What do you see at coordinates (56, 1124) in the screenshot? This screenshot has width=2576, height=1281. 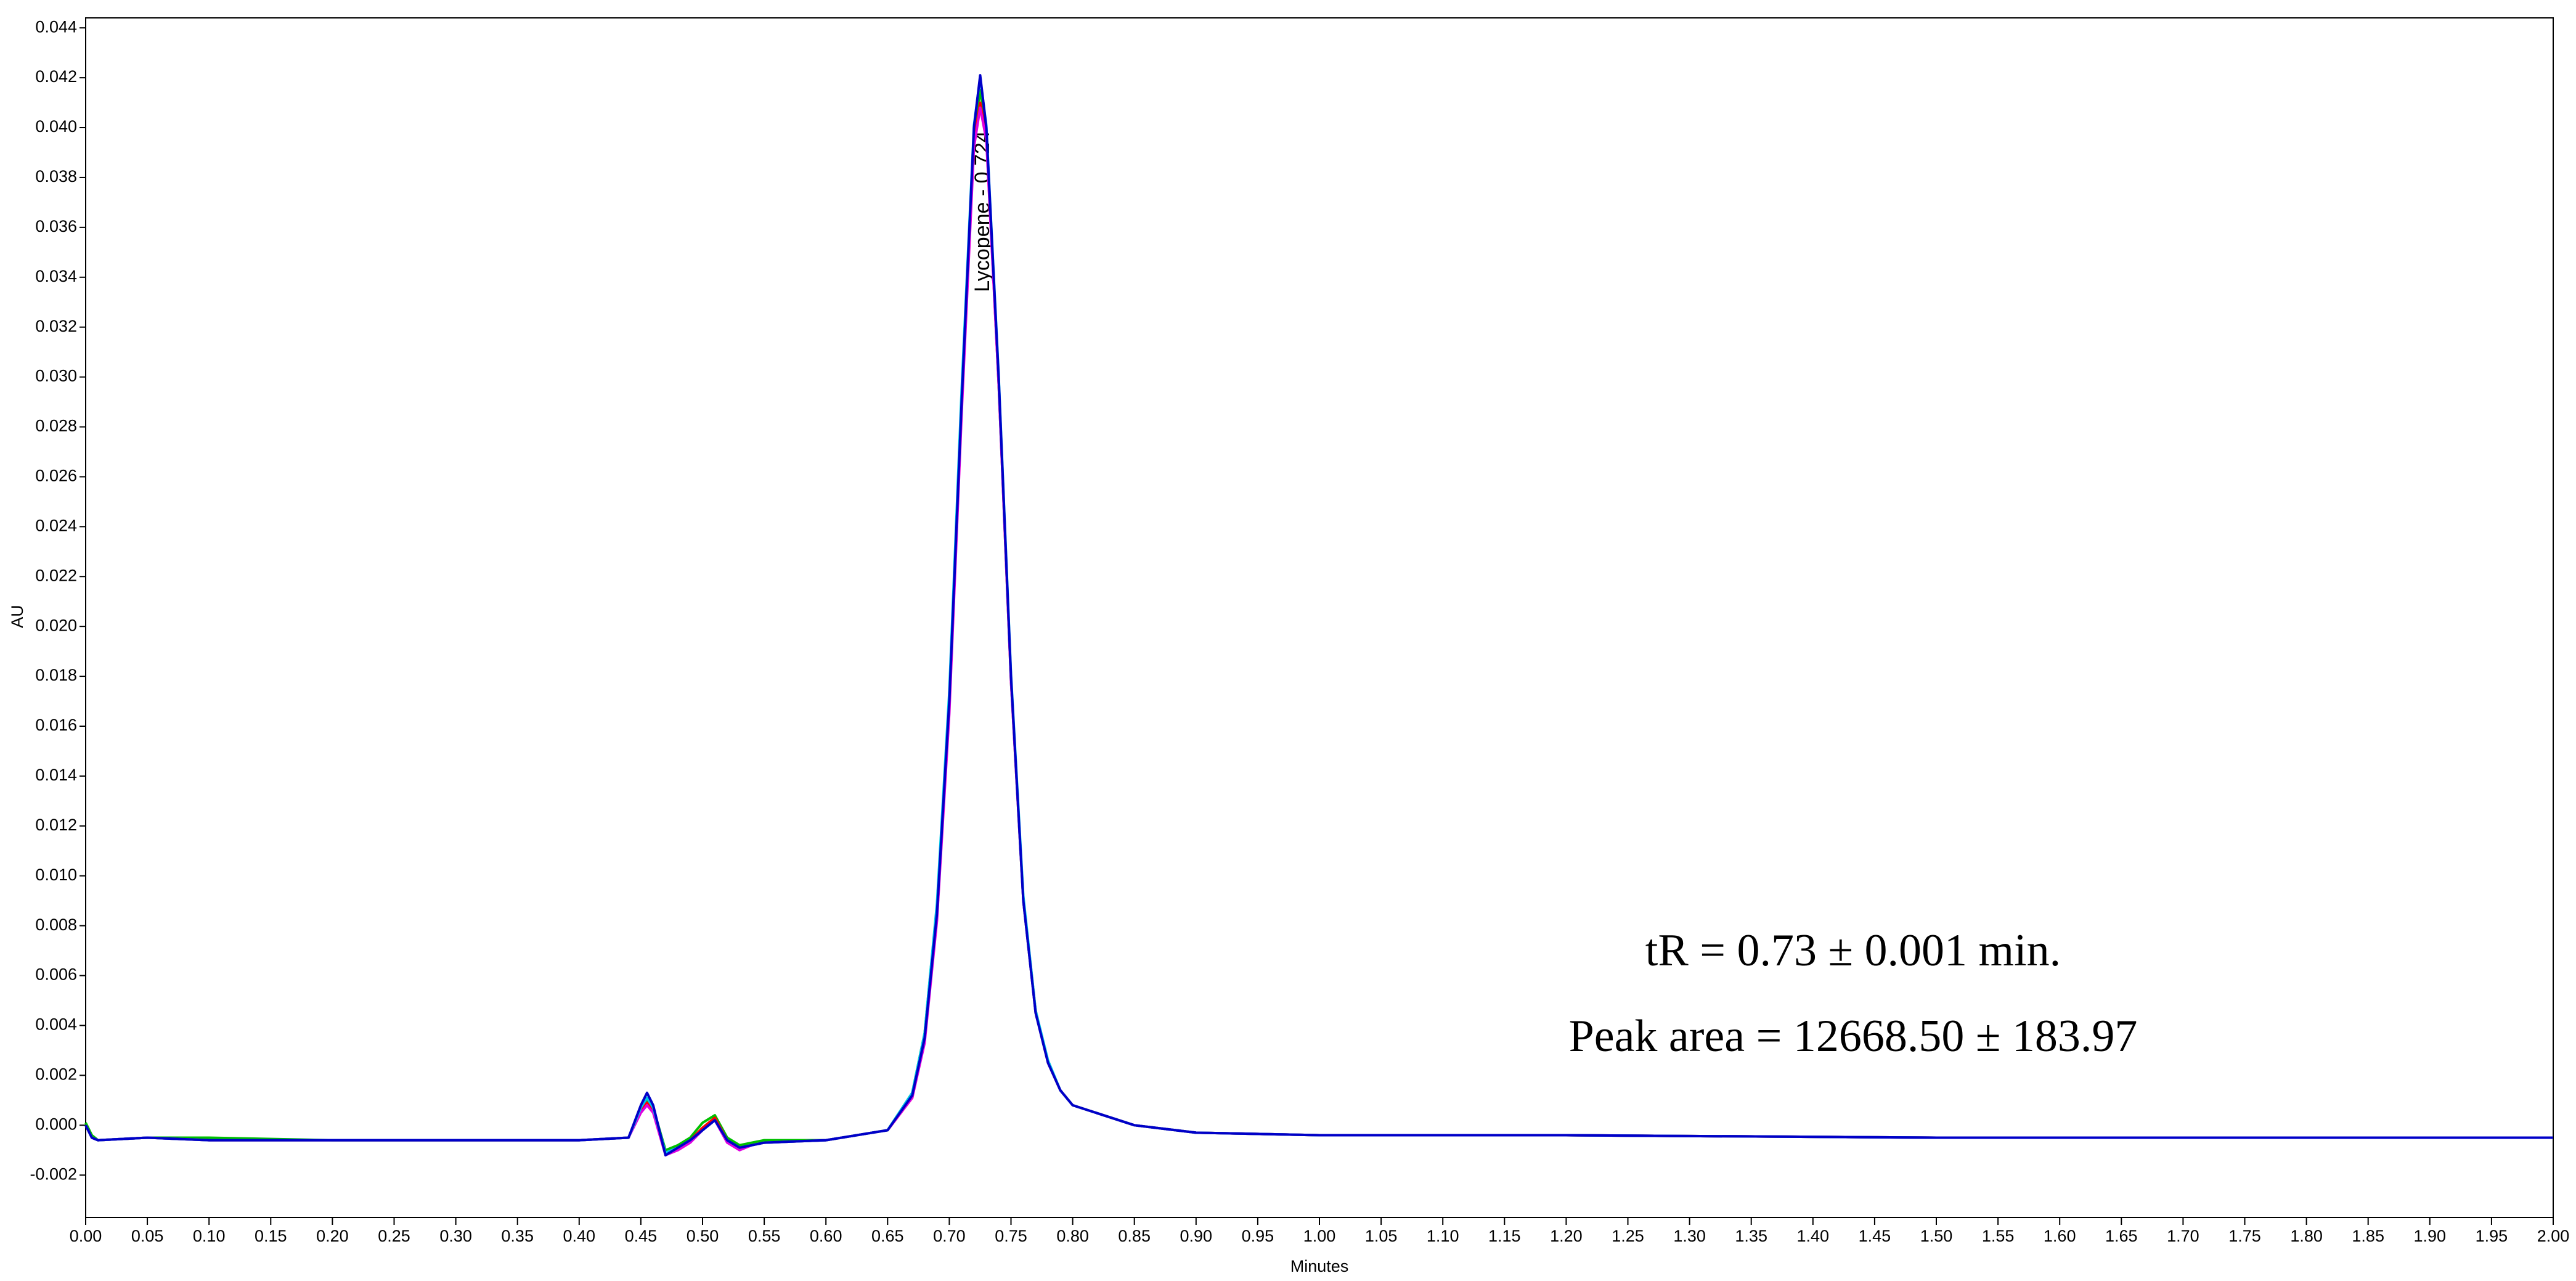 I see `y-tick-label: 0.000` at bounding box center [56, 1124].